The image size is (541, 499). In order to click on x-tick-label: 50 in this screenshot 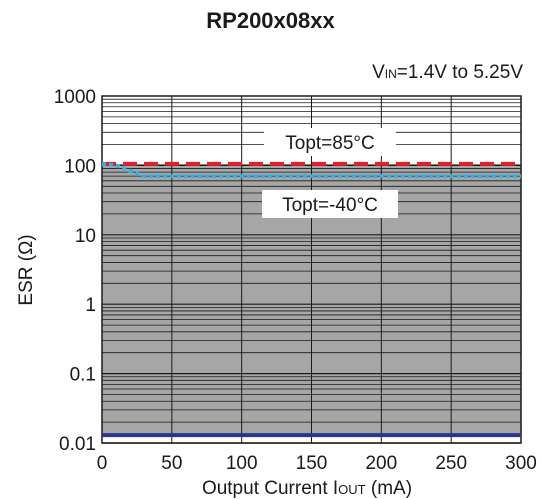, I will do `click(171, 463)`.